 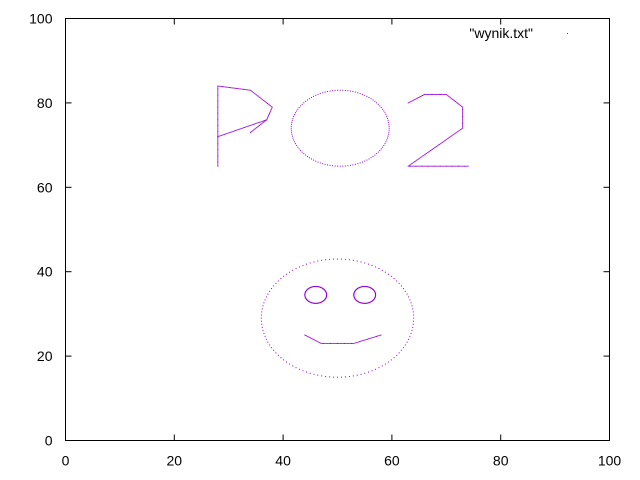 I want to click on x-tick-label: 40, so click(x=283, y=461).